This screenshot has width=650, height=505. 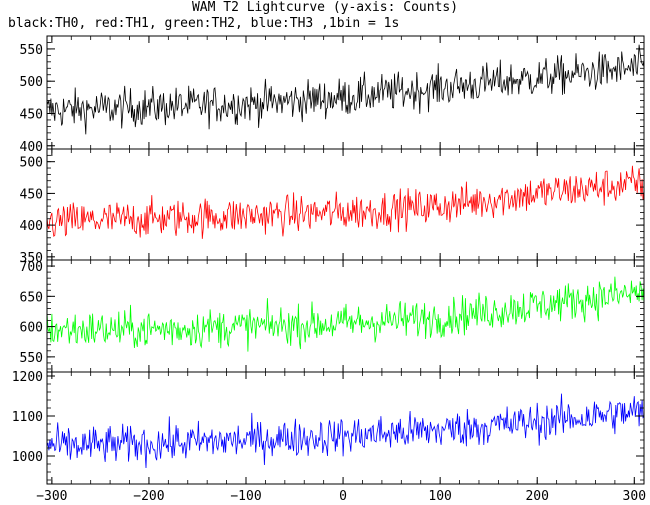 I want to click on y-tick-label: 350, so click(x=31, y=258).